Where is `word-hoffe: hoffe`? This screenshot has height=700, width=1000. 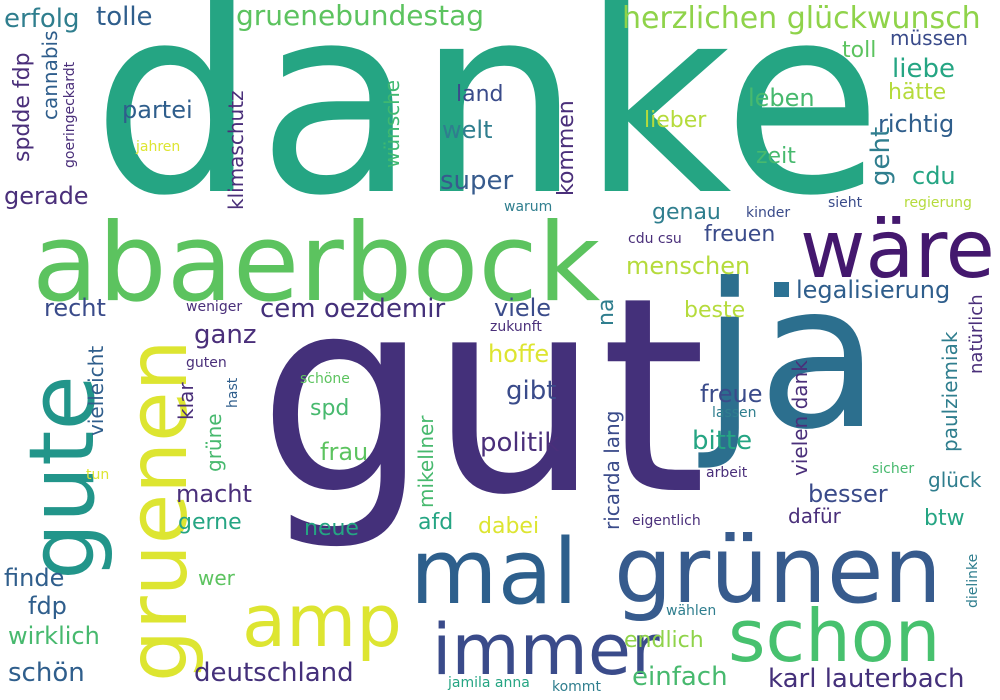
word-hoffe: hoffe is located at coordinates (519, 354).